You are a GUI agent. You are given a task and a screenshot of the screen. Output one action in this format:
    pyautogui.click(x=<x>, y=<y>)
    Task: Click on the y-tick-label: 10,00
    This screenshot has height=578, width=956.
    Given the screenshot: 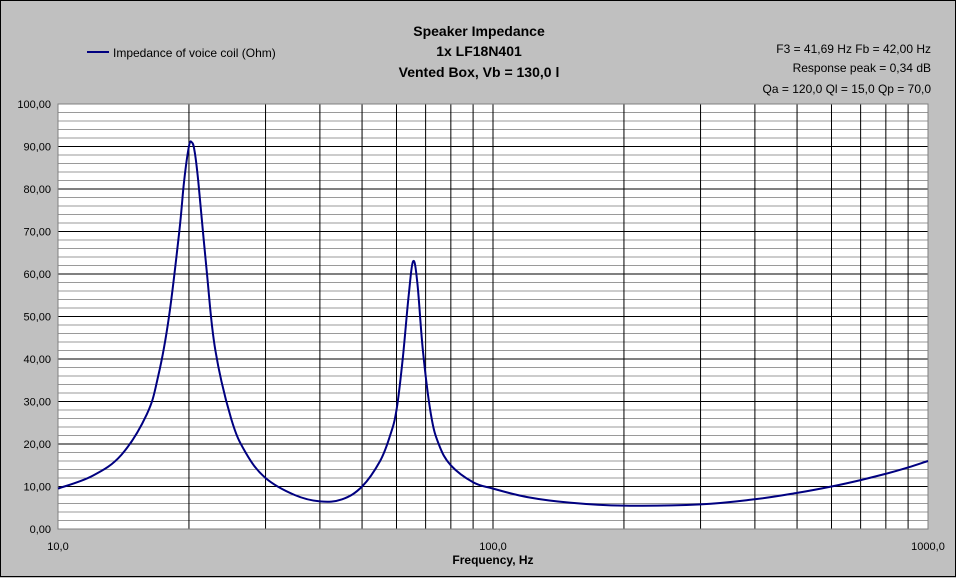 What is the action you would take?
    pyautogui.click(x=37, y=488)
    